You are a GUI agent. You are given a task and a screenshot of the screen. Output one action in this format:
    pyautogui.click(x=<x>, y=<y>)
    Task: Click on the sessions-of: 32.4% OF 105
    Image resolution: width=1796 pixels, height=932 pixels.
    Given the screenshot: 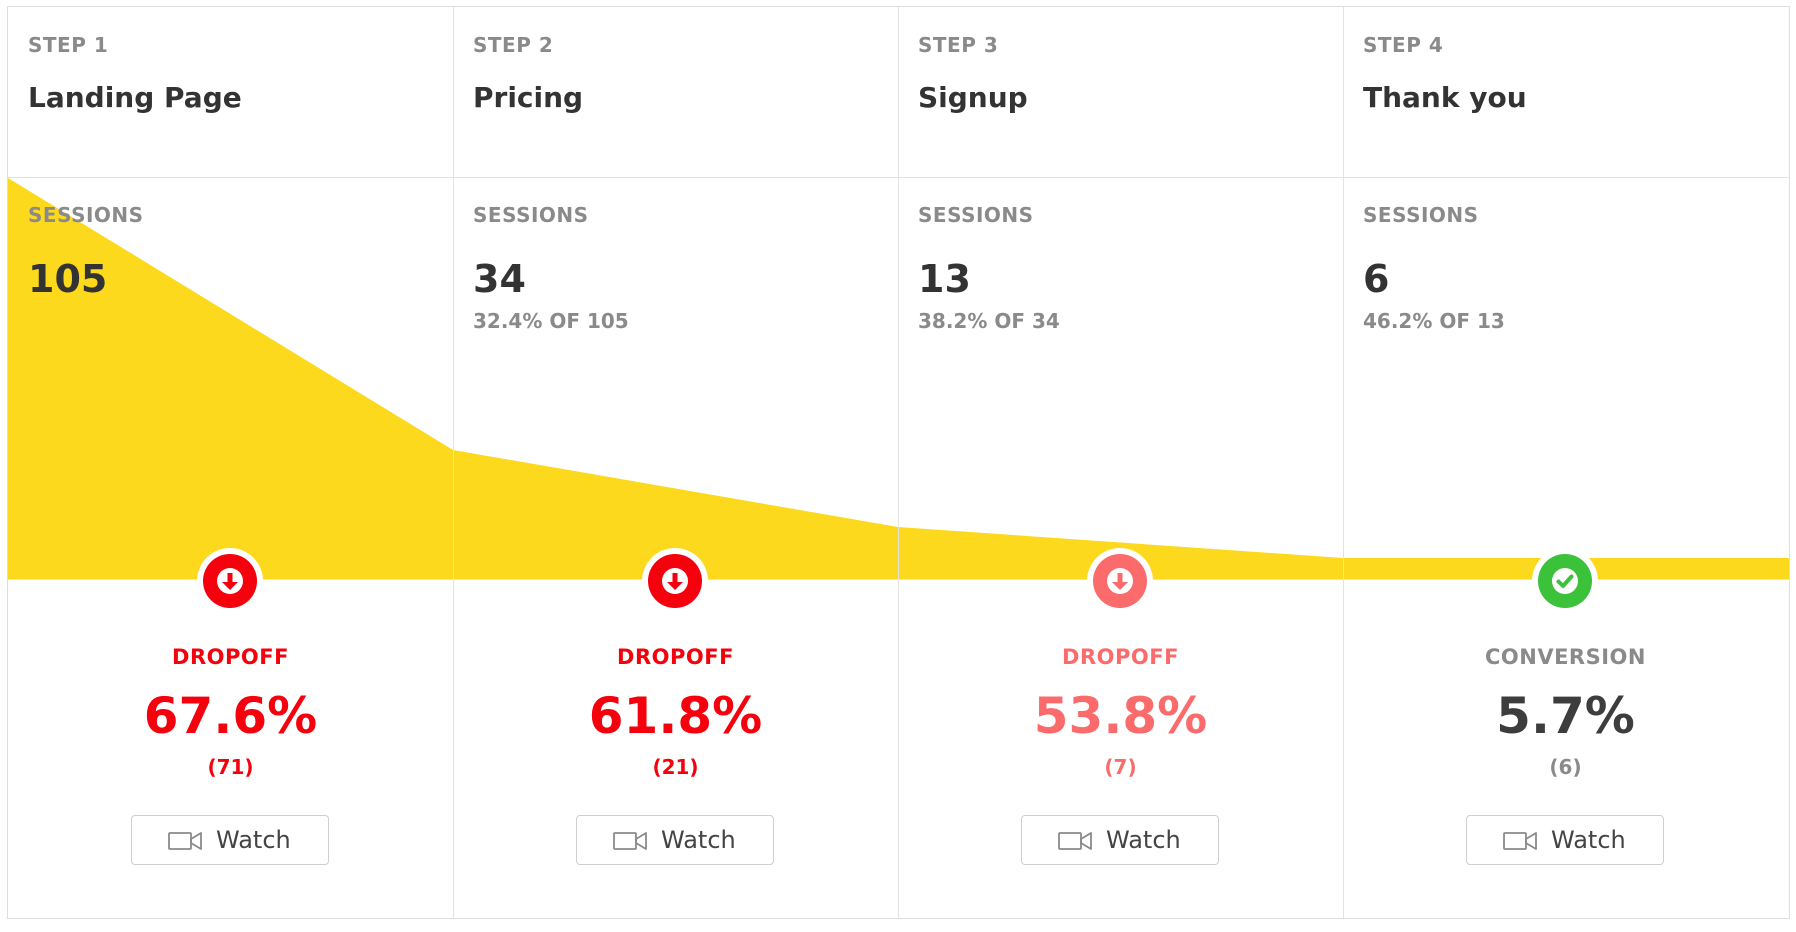 What is the action you would take?
    pyautogui.click(x=551, y=321)
    